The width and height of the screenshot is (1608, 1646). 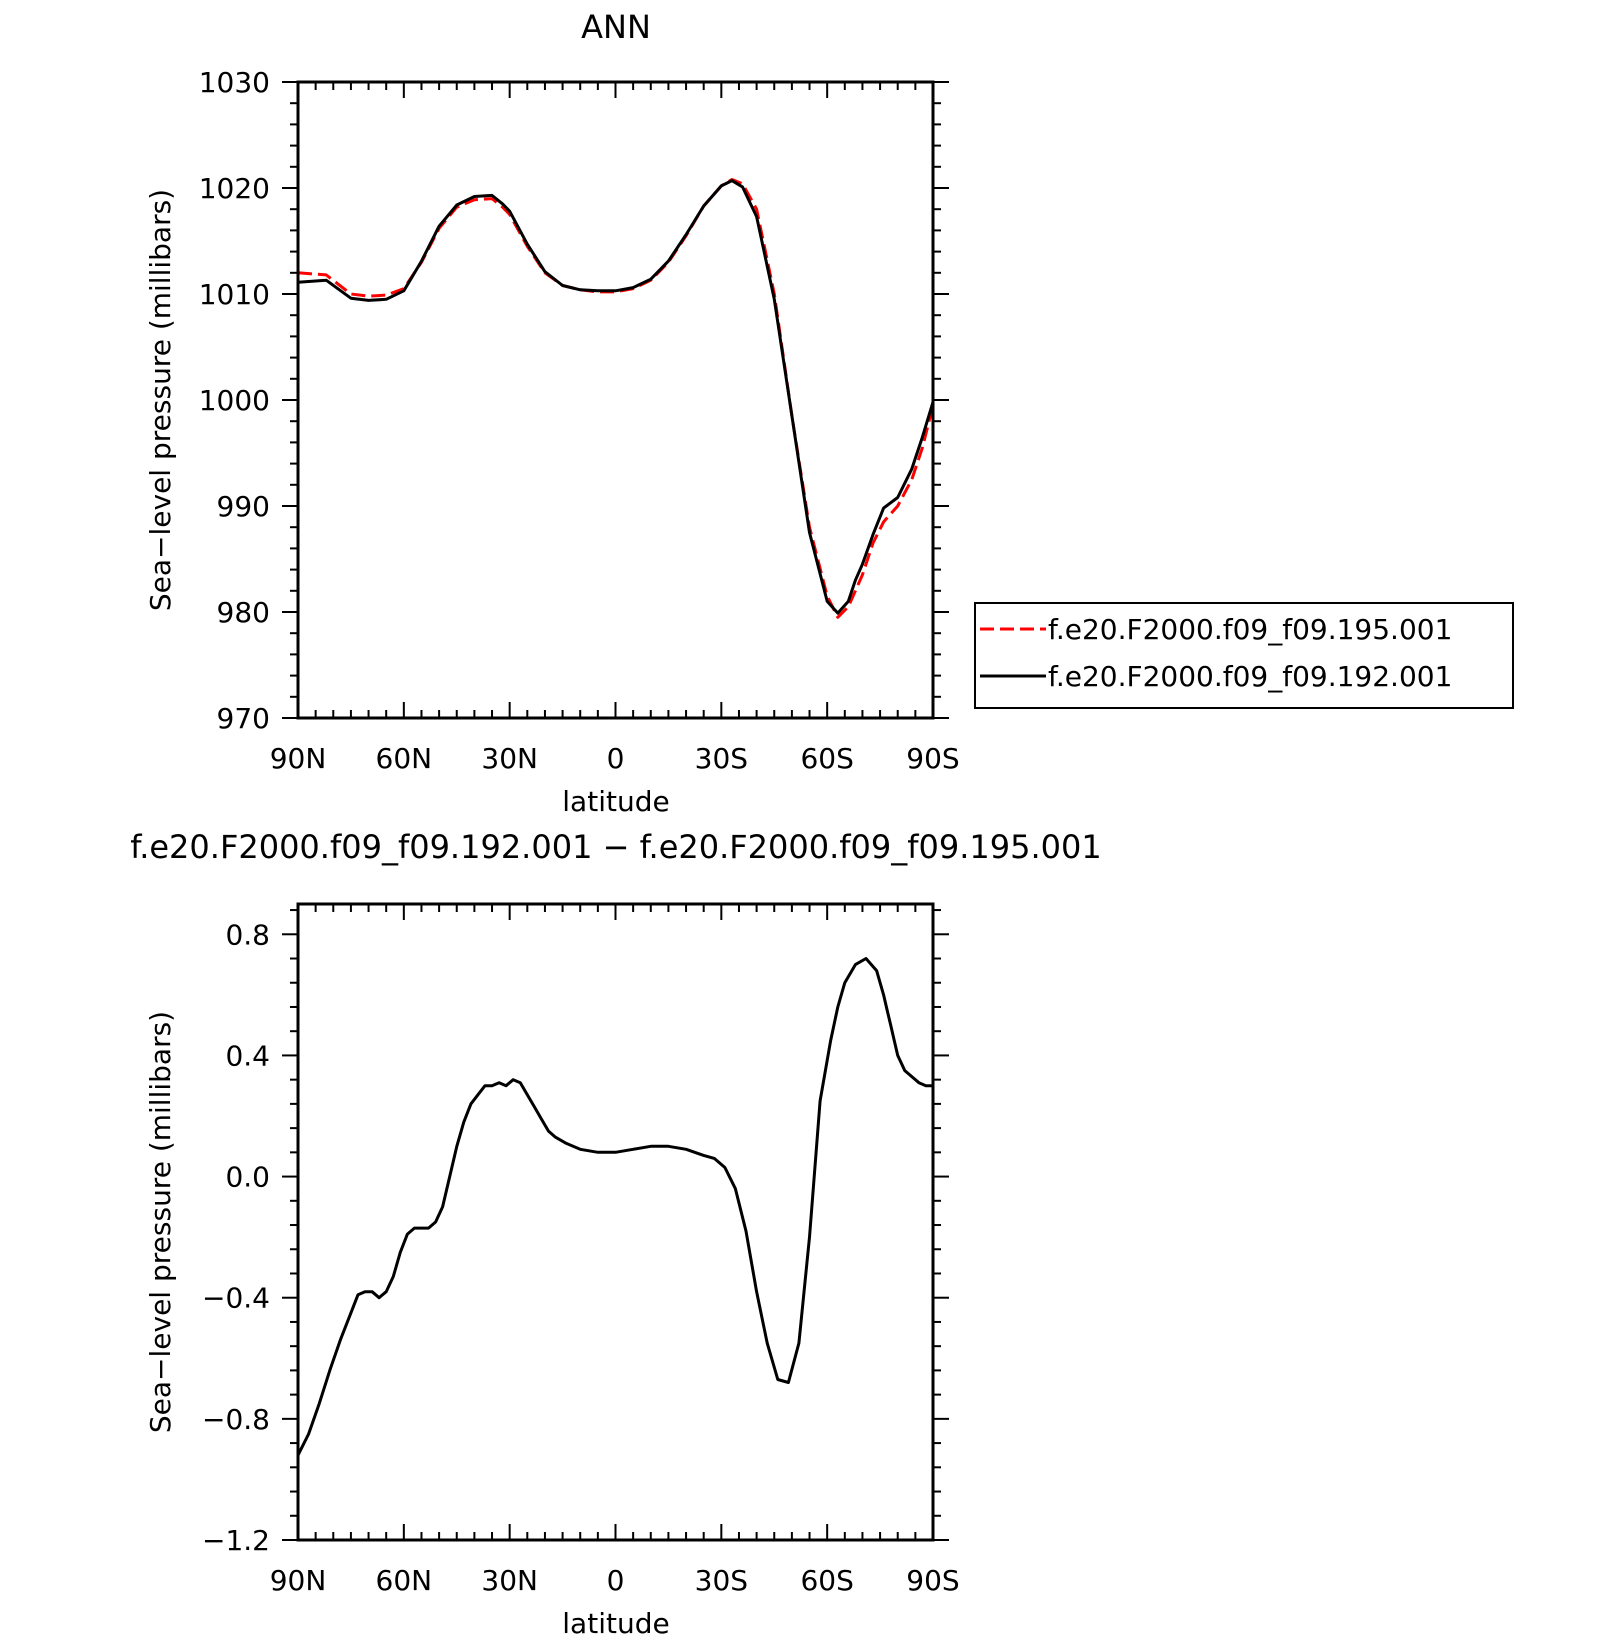 I want to click on y-tick-label: 990, so click(x=243, y=506).